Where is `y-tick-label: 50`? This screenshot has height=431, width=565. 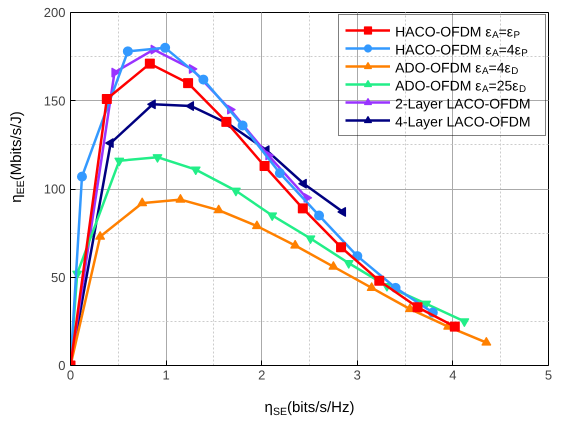 y-tick-label: 50 is located at coordinates (58, 277).